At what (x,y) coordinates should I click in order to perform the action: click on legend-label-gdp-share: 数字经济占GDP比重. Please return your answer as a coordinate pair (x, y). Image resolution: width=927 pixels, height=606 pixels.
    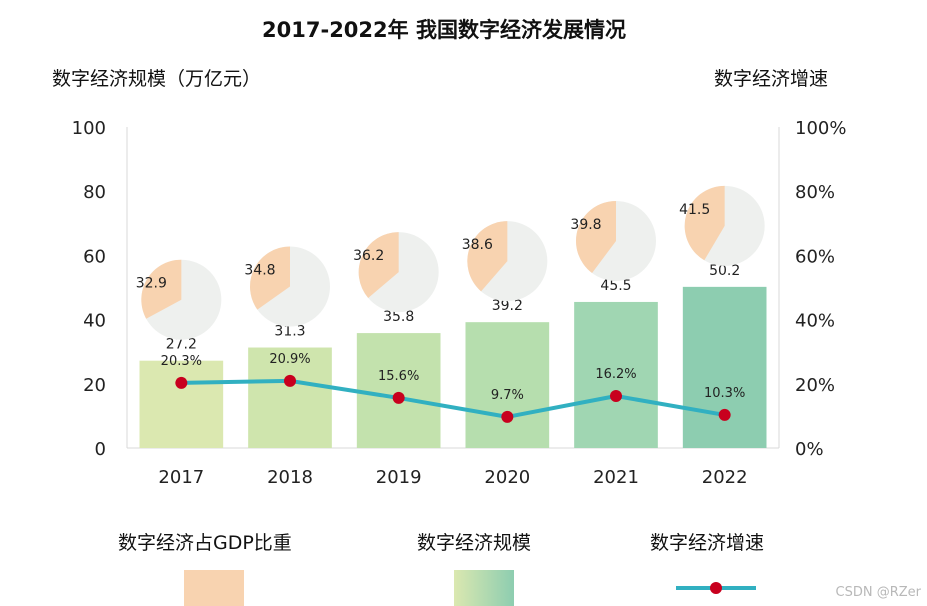
    Looking at the image, I should click on (205, 543).